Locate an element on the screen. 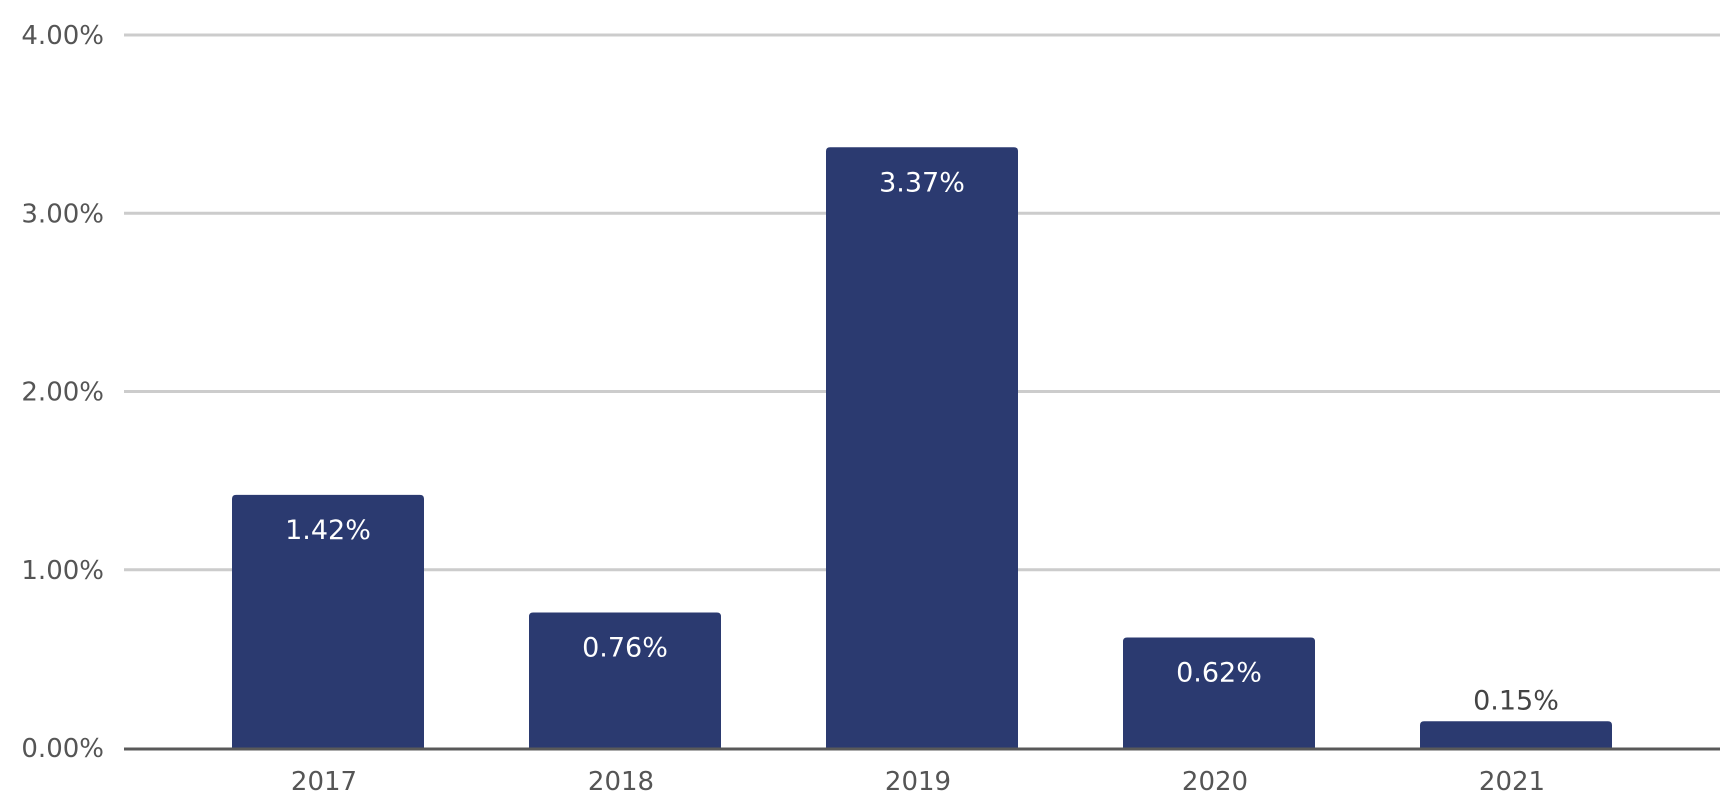  x-tick-label: 2021 is located at coordinates (1512, 782).